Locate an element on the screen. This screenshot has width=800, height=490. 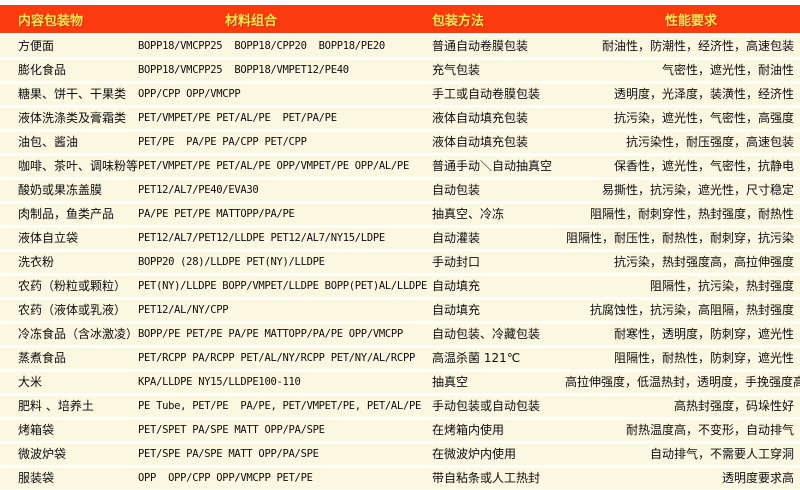
cell-performance: 耐寒性，透明度，防刺穿，遮光性 is located at coordinates (703, 334).